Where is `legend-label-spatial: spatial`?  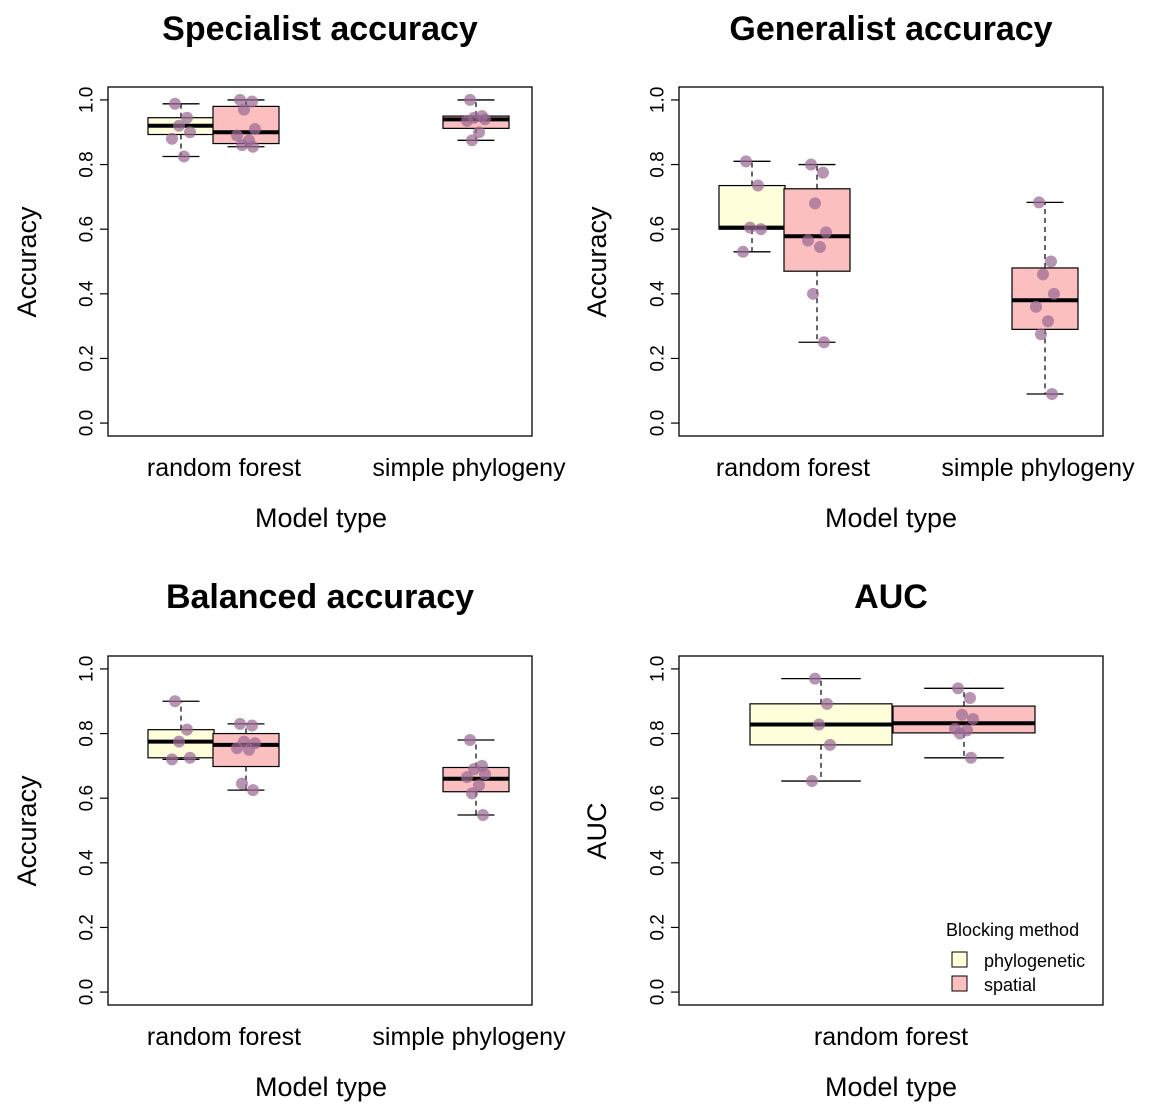 legend-label-spatial: spatial is located at coordinates (1010, 985).